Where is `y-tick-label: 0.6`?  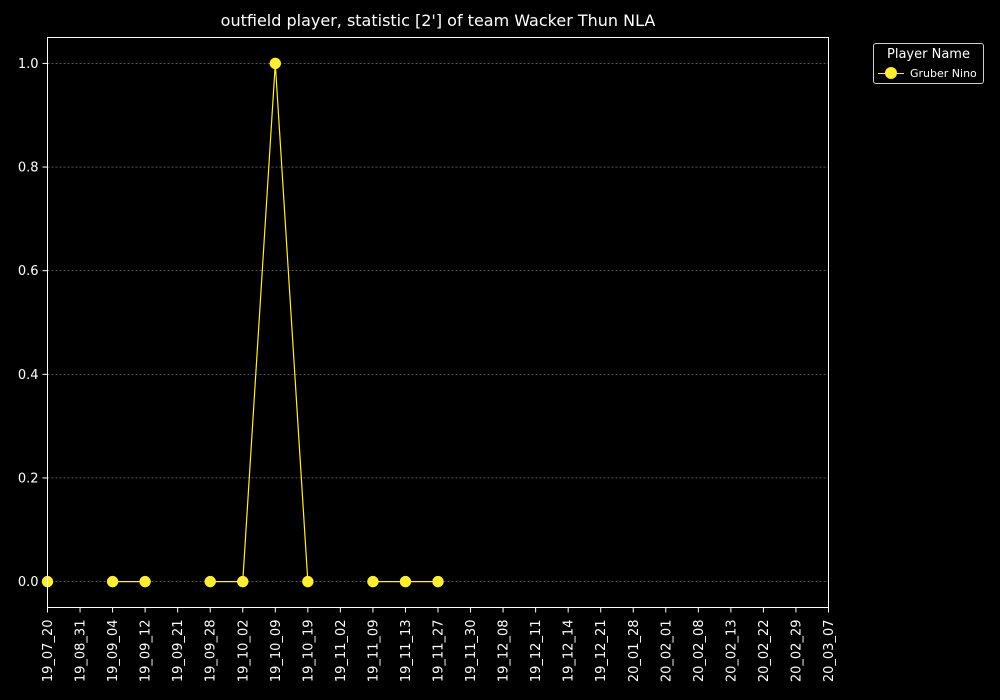
y-tick-label: 0.6 is located at coordinates (28, 271).